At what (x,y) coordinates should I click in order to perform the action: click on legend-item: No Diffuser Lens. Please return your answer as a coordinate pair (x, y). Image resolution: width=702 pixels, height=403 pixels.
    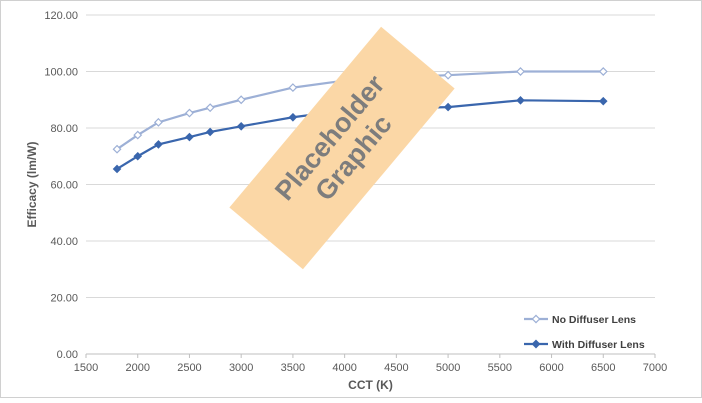
    Looking at the image, I should click on (580, 320).